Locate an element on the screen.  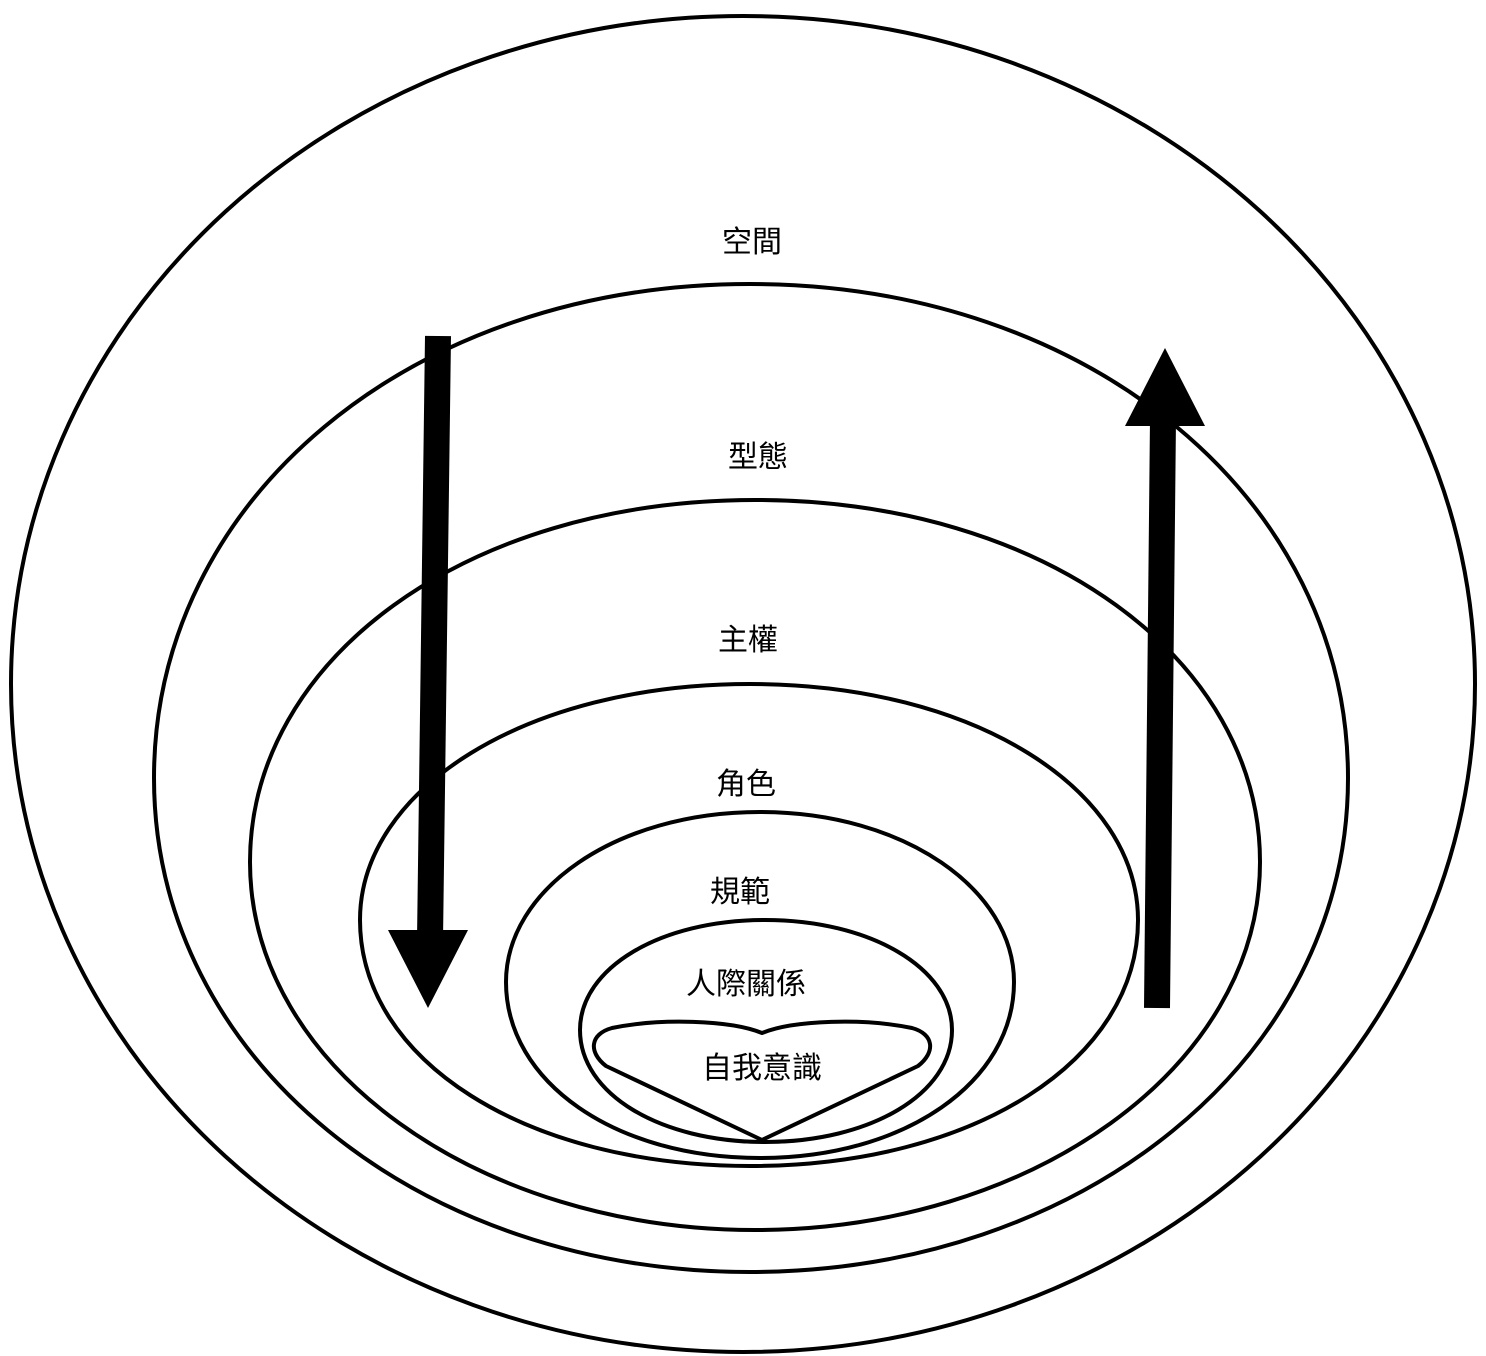
arrow-down-shaft is located at coordinates (434, 638).